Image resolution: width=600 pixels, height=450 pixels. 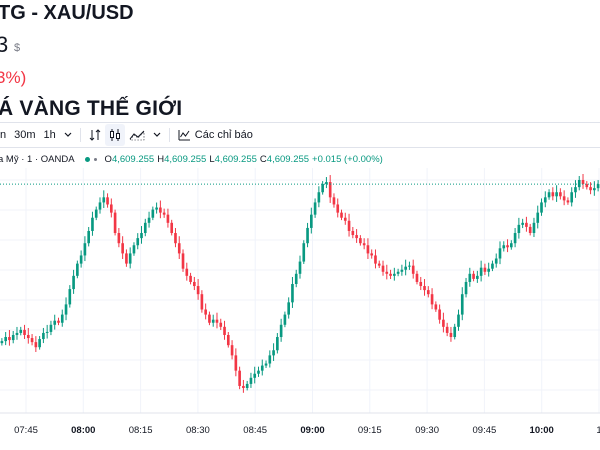 I want to click on chart-style-area-button, so click(x=137, y=135).